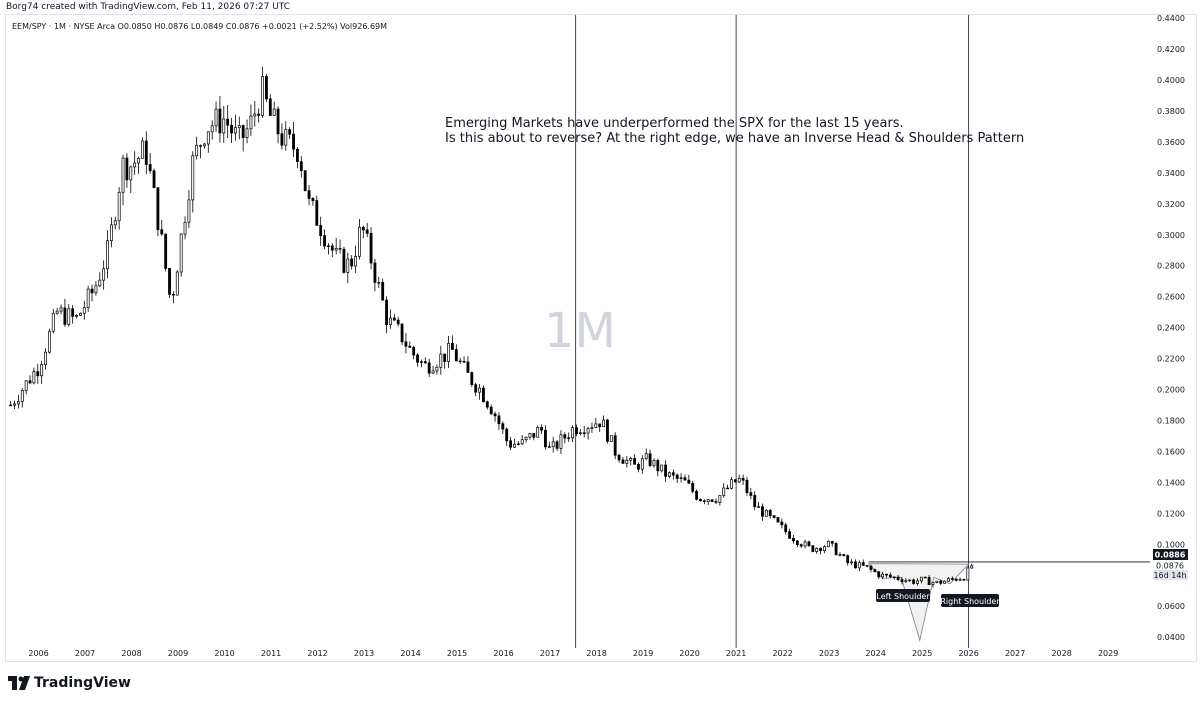  I want to click on countdown-bg, so click(1170, 575).